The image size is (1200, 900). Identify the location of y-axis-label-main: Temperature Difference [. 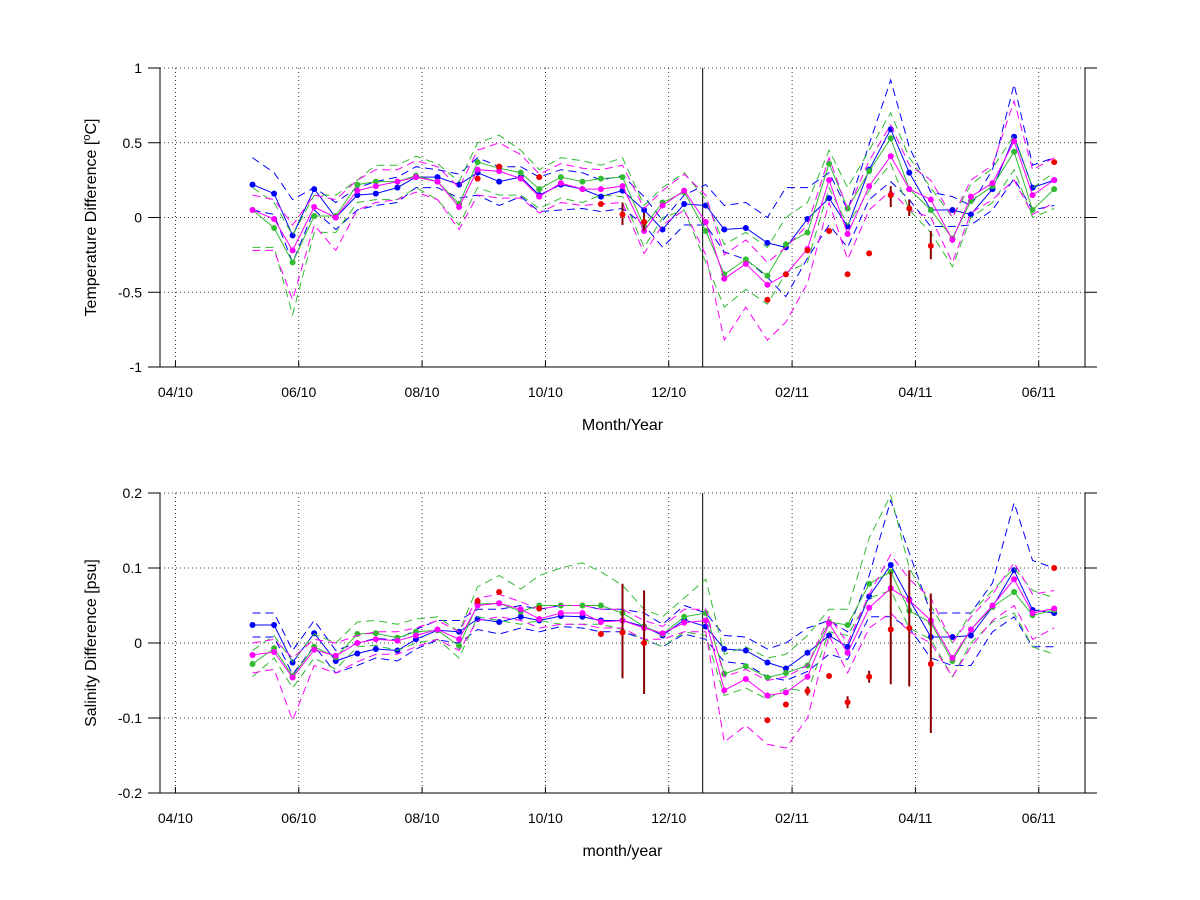
(91, 228).